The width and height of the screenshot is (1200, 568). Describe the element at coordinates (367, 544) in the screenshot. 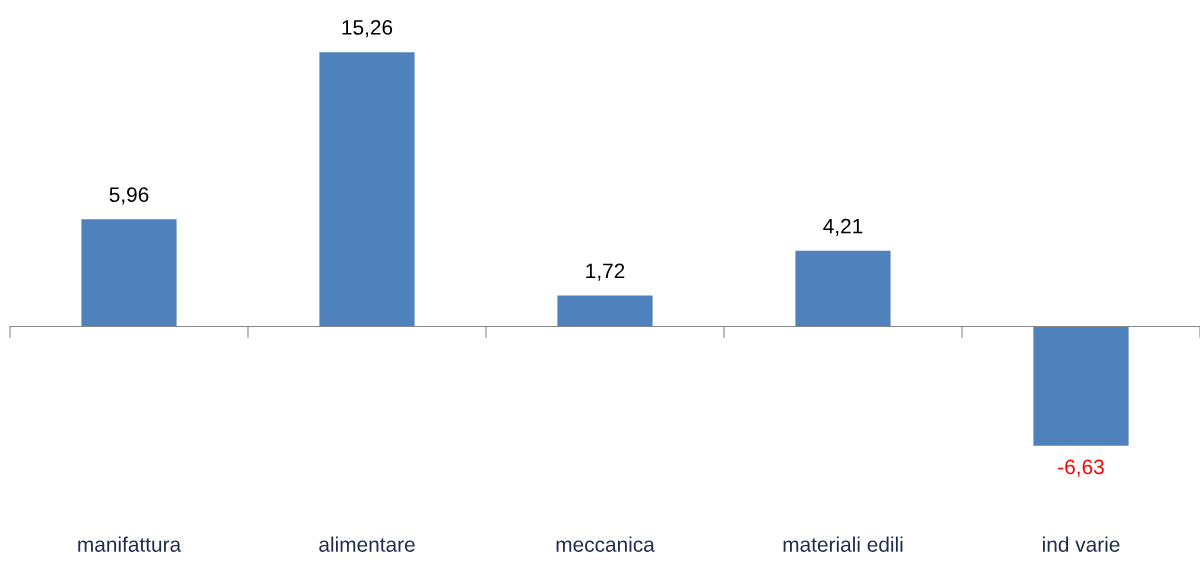

I see `x-tick-label: alimentare` at that location.